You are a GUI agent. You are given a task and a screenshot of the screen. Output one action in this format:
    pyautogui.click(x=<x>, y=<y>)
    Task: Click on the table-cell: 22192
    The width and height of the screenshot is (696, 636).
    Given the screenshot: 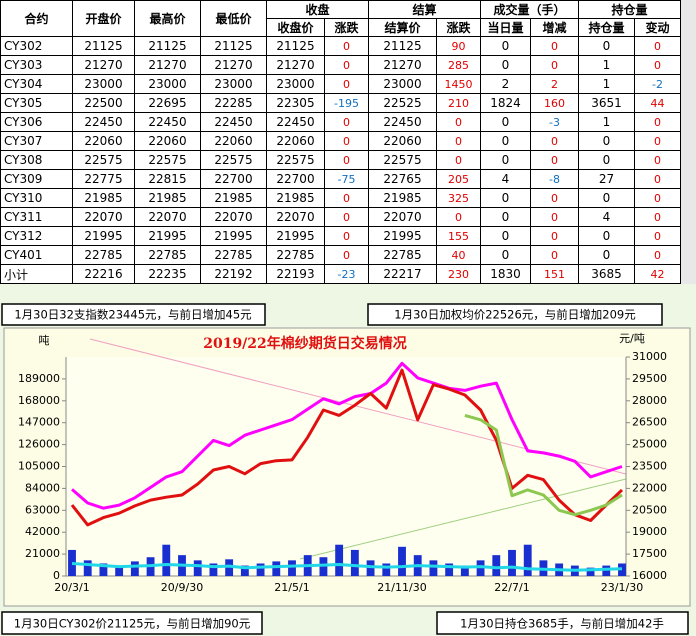 What is the action you would take?
    pyautogui.click(x=233, y=274)
    